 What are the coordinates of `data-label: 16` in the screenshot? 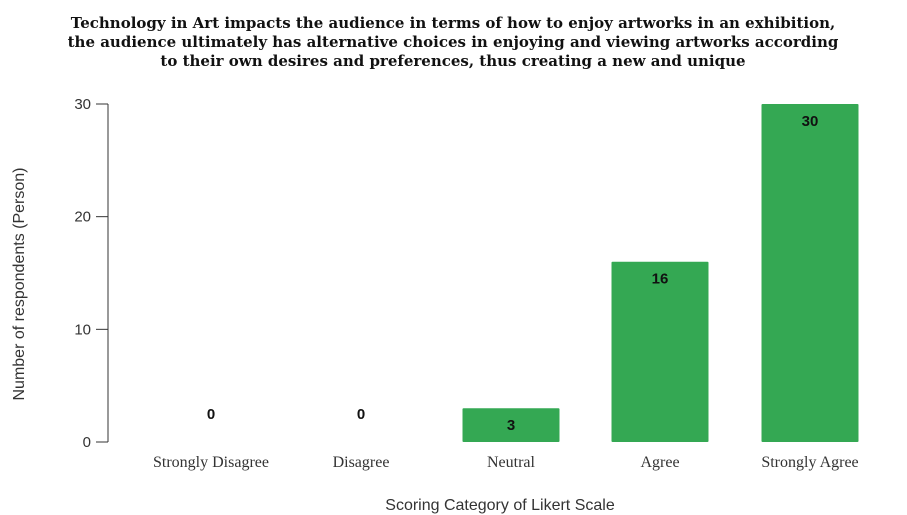 It's located at (660, 279).